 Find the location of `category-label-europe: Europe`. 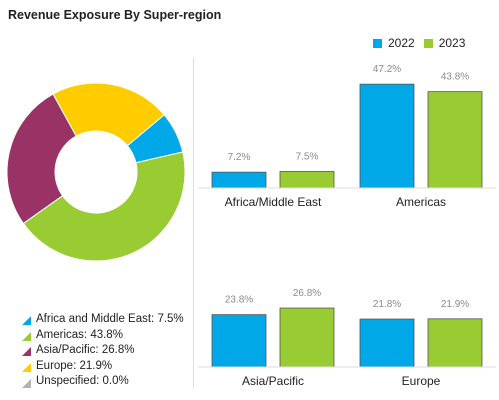

category-label-europe: Europe is located at coordinates (421, 381).